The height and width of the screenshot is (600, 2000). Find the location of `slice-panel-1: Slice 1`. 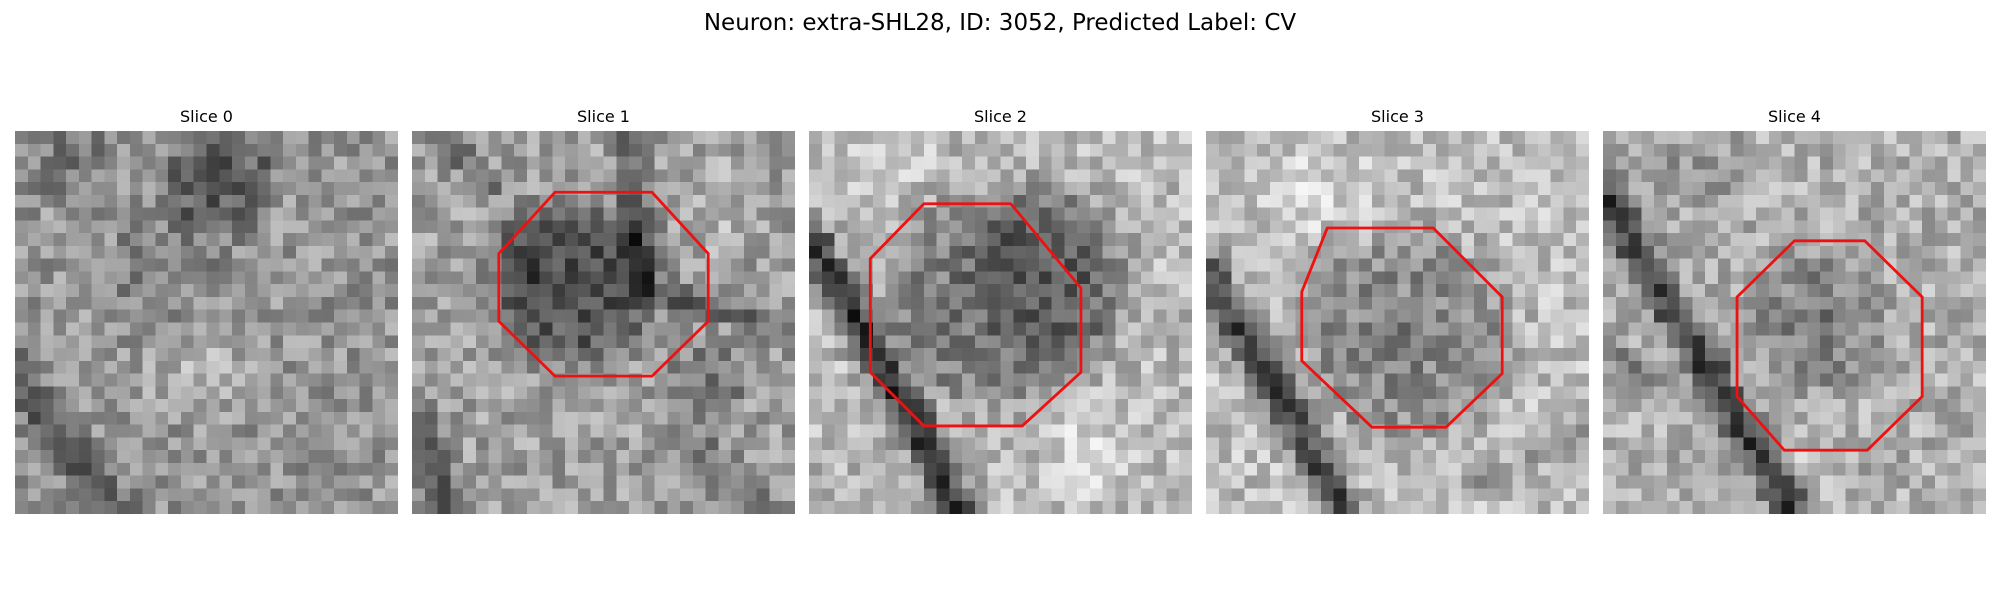

slice-panel-1: Slice 1 is located at coordinates (603, 310).